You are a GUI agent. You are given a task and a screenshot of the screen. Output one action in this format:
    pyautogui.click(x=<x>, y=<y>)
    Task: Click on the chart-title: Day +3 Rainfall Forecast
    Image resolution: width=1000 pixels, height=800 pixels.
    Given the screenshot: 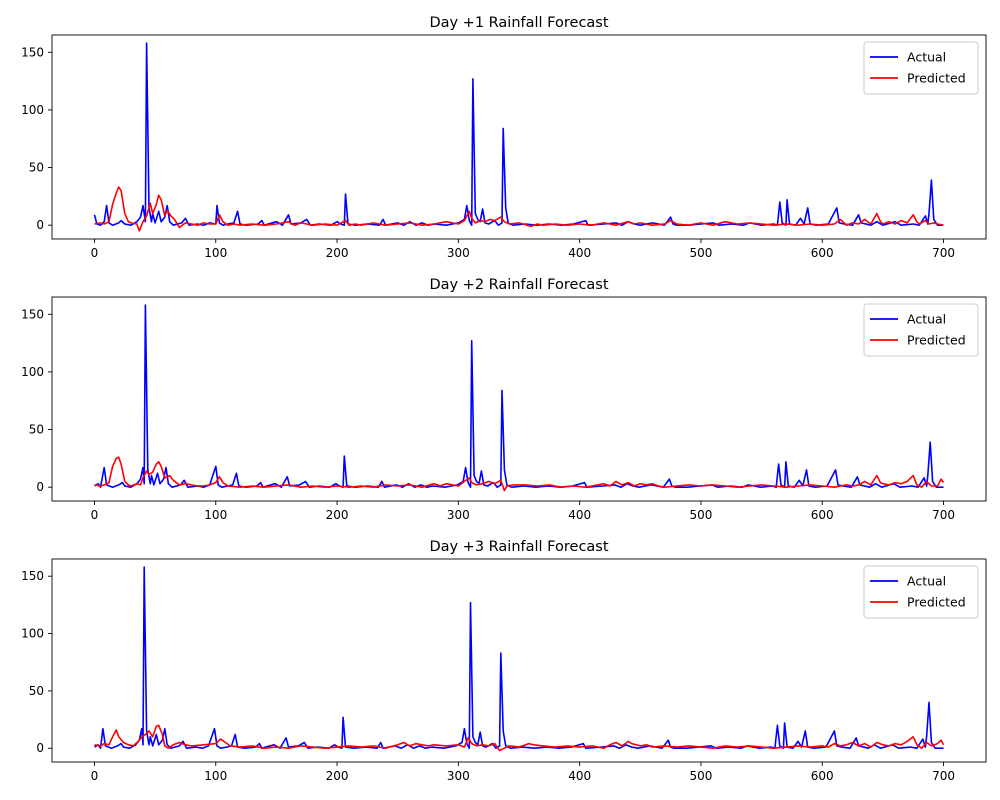 What is the action you would take?
    pyautogui.click(x=518, y=547)
    